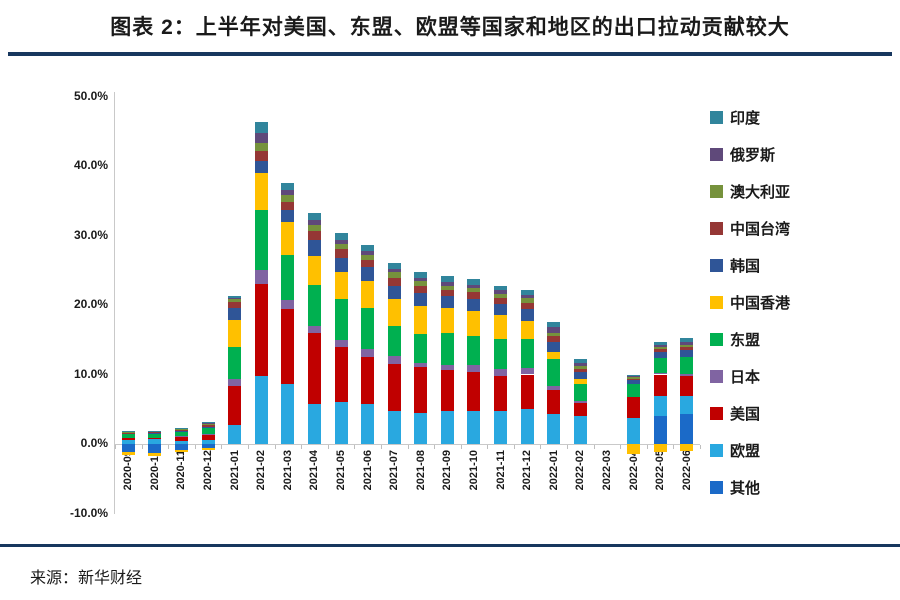 Image resolution: width=900 pixels, height=600 pixels. Describe the element at coordinates (716, 487) in the screenshot. I see `legend-swatch-others` at that location.